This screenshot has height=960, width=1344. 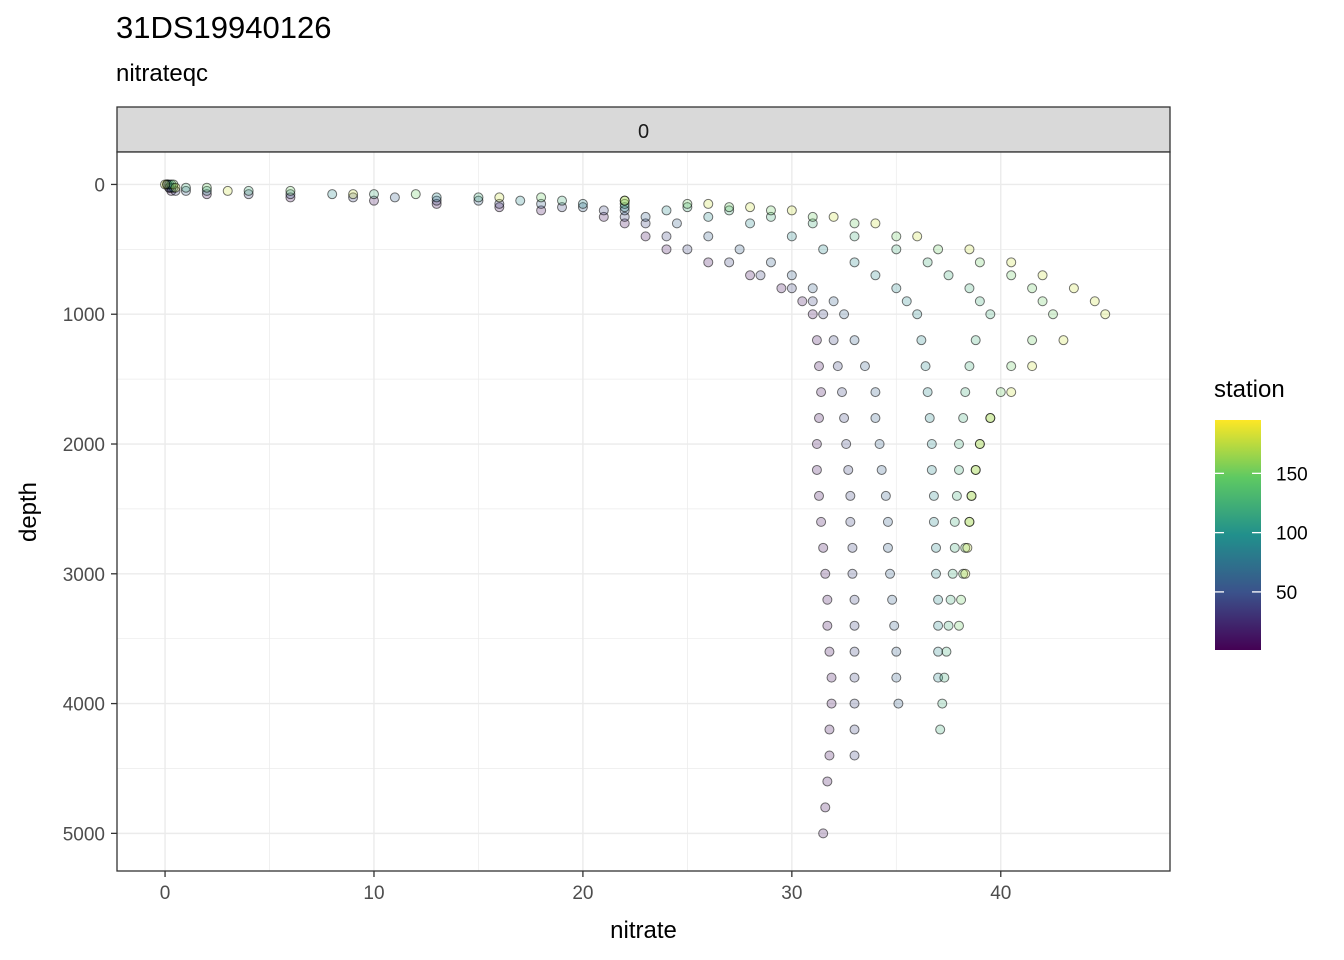 I want to click on x-tick-label: 40, so click(x=1000, y=893).